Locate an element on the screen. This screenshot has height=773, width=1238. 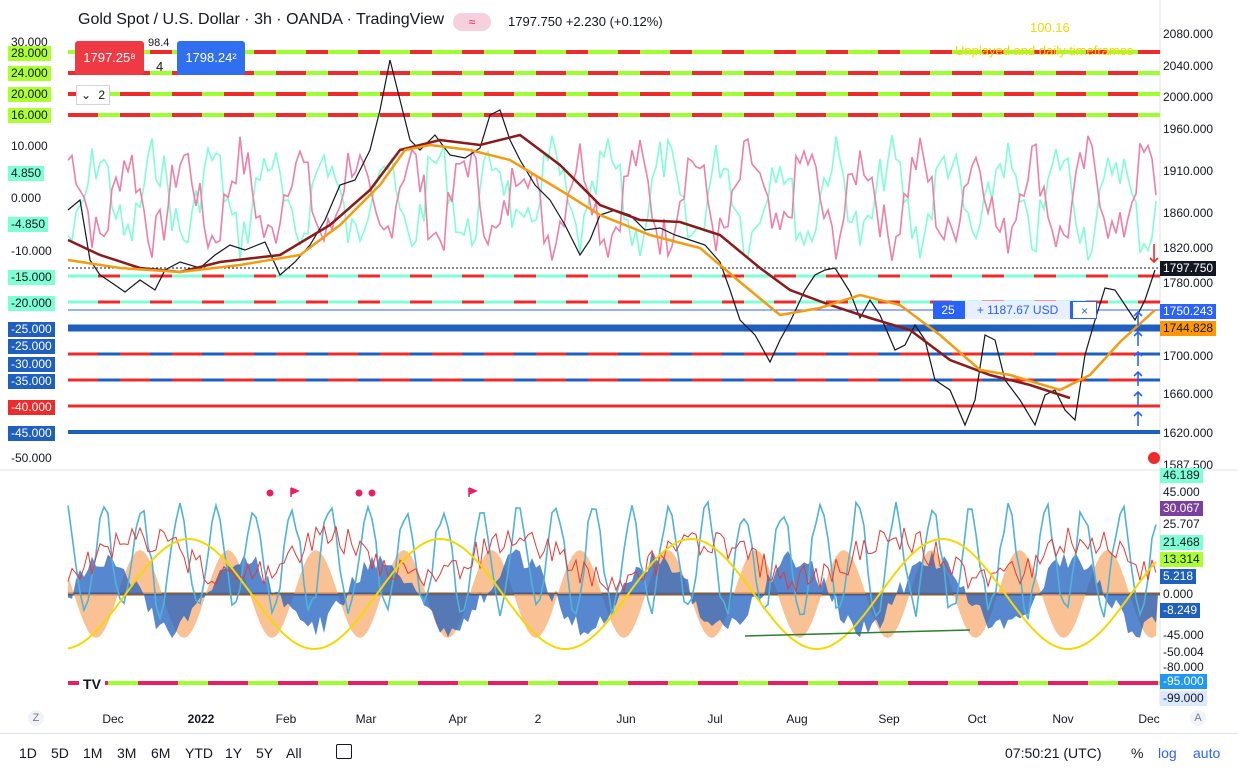
oscillator-band is located at coordinates (612, 198).